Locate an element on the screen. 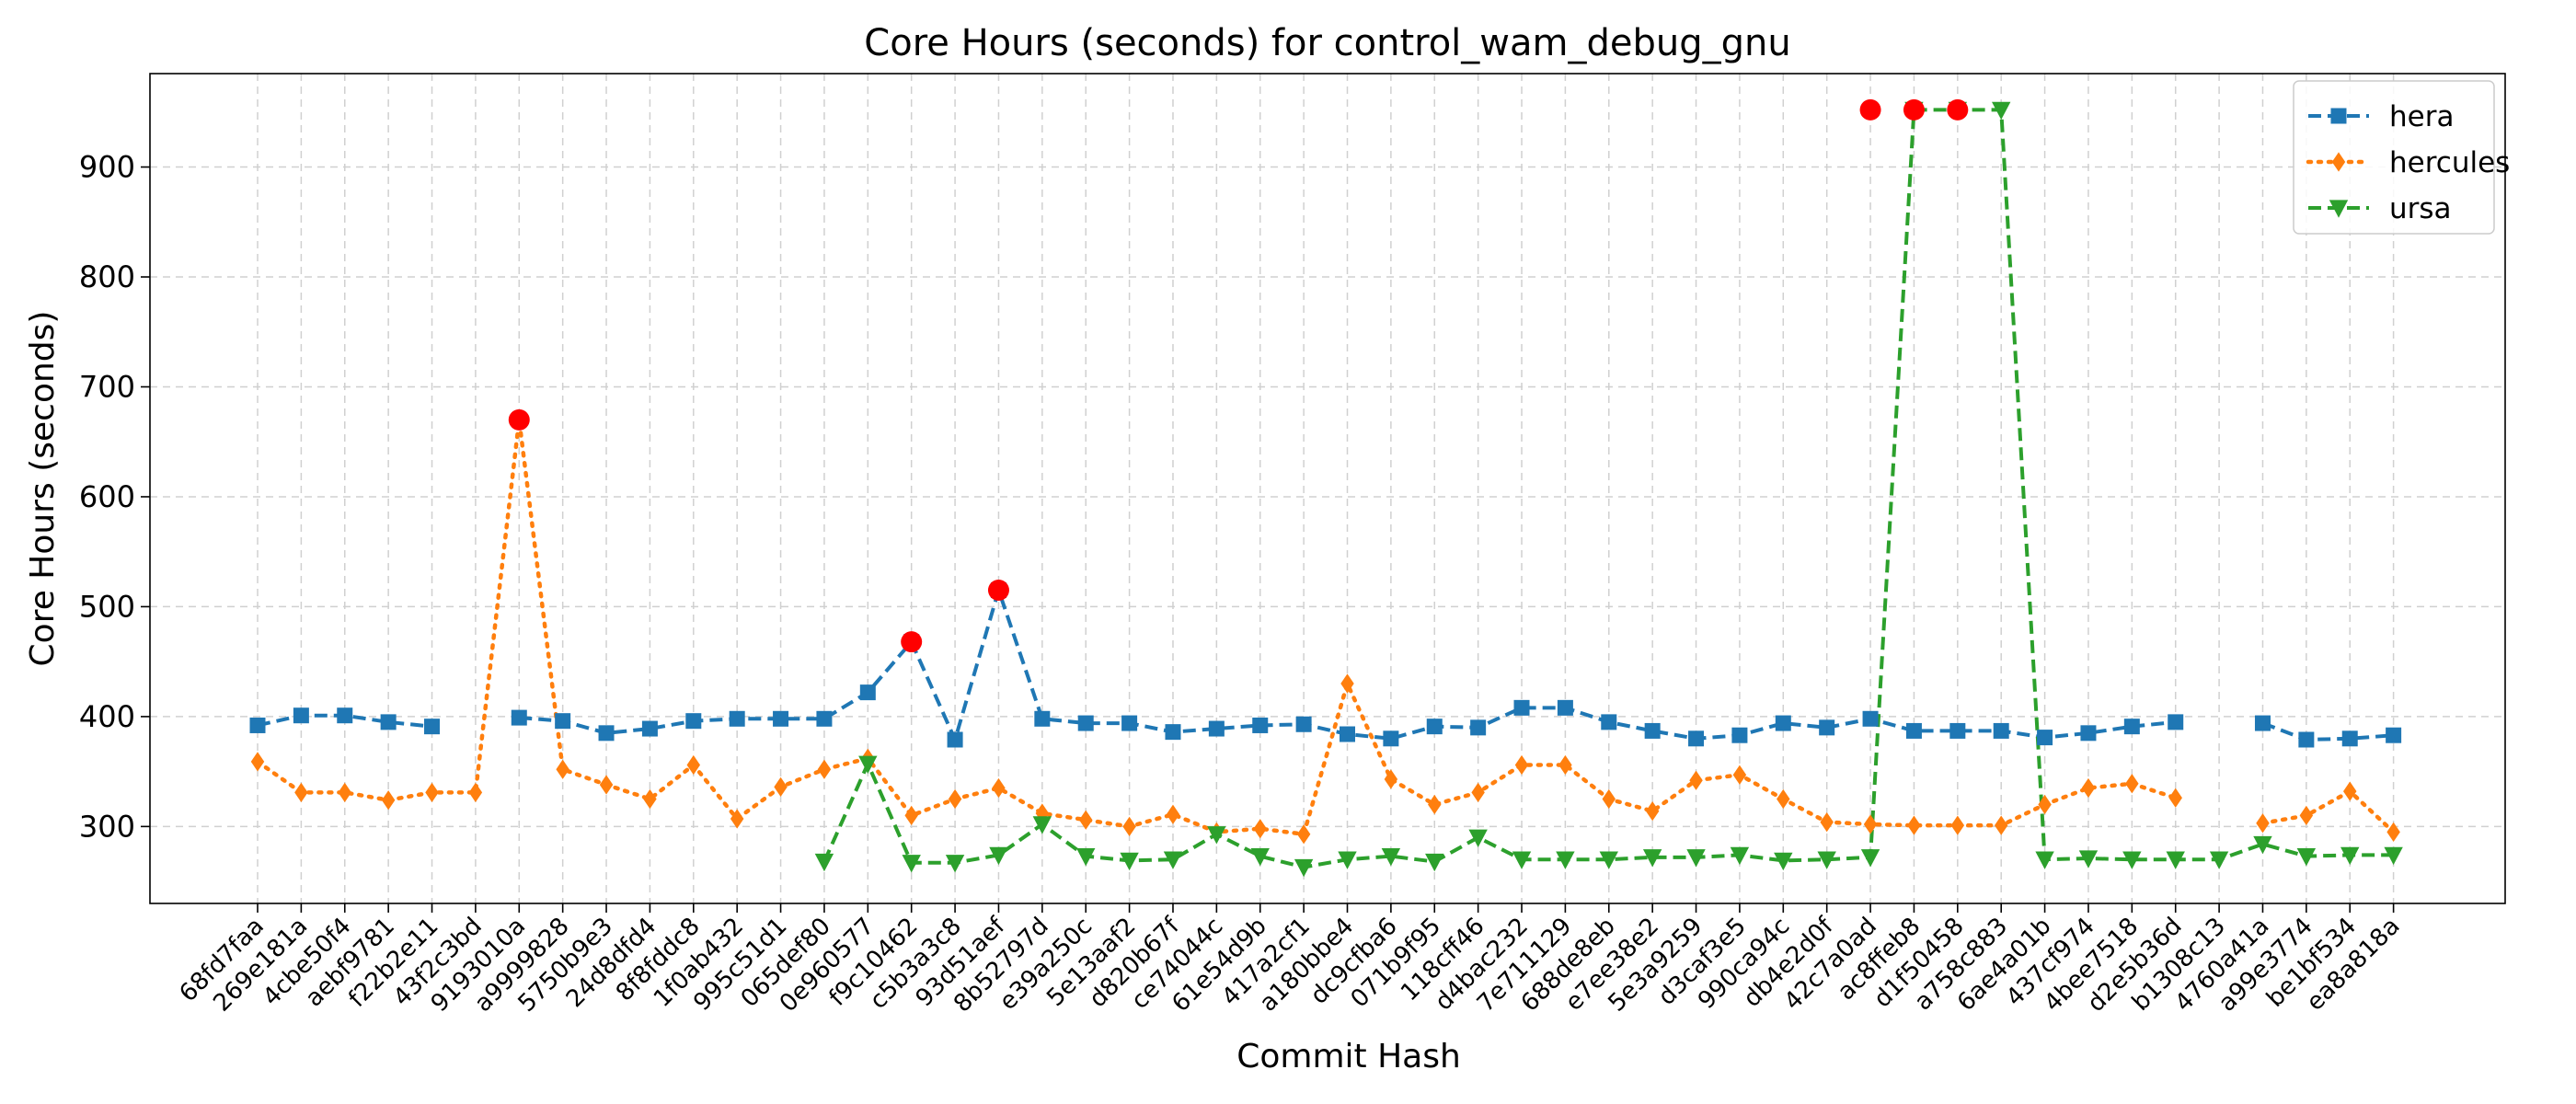  legend-label-hera: hera is located at coordinates (2421, 116).